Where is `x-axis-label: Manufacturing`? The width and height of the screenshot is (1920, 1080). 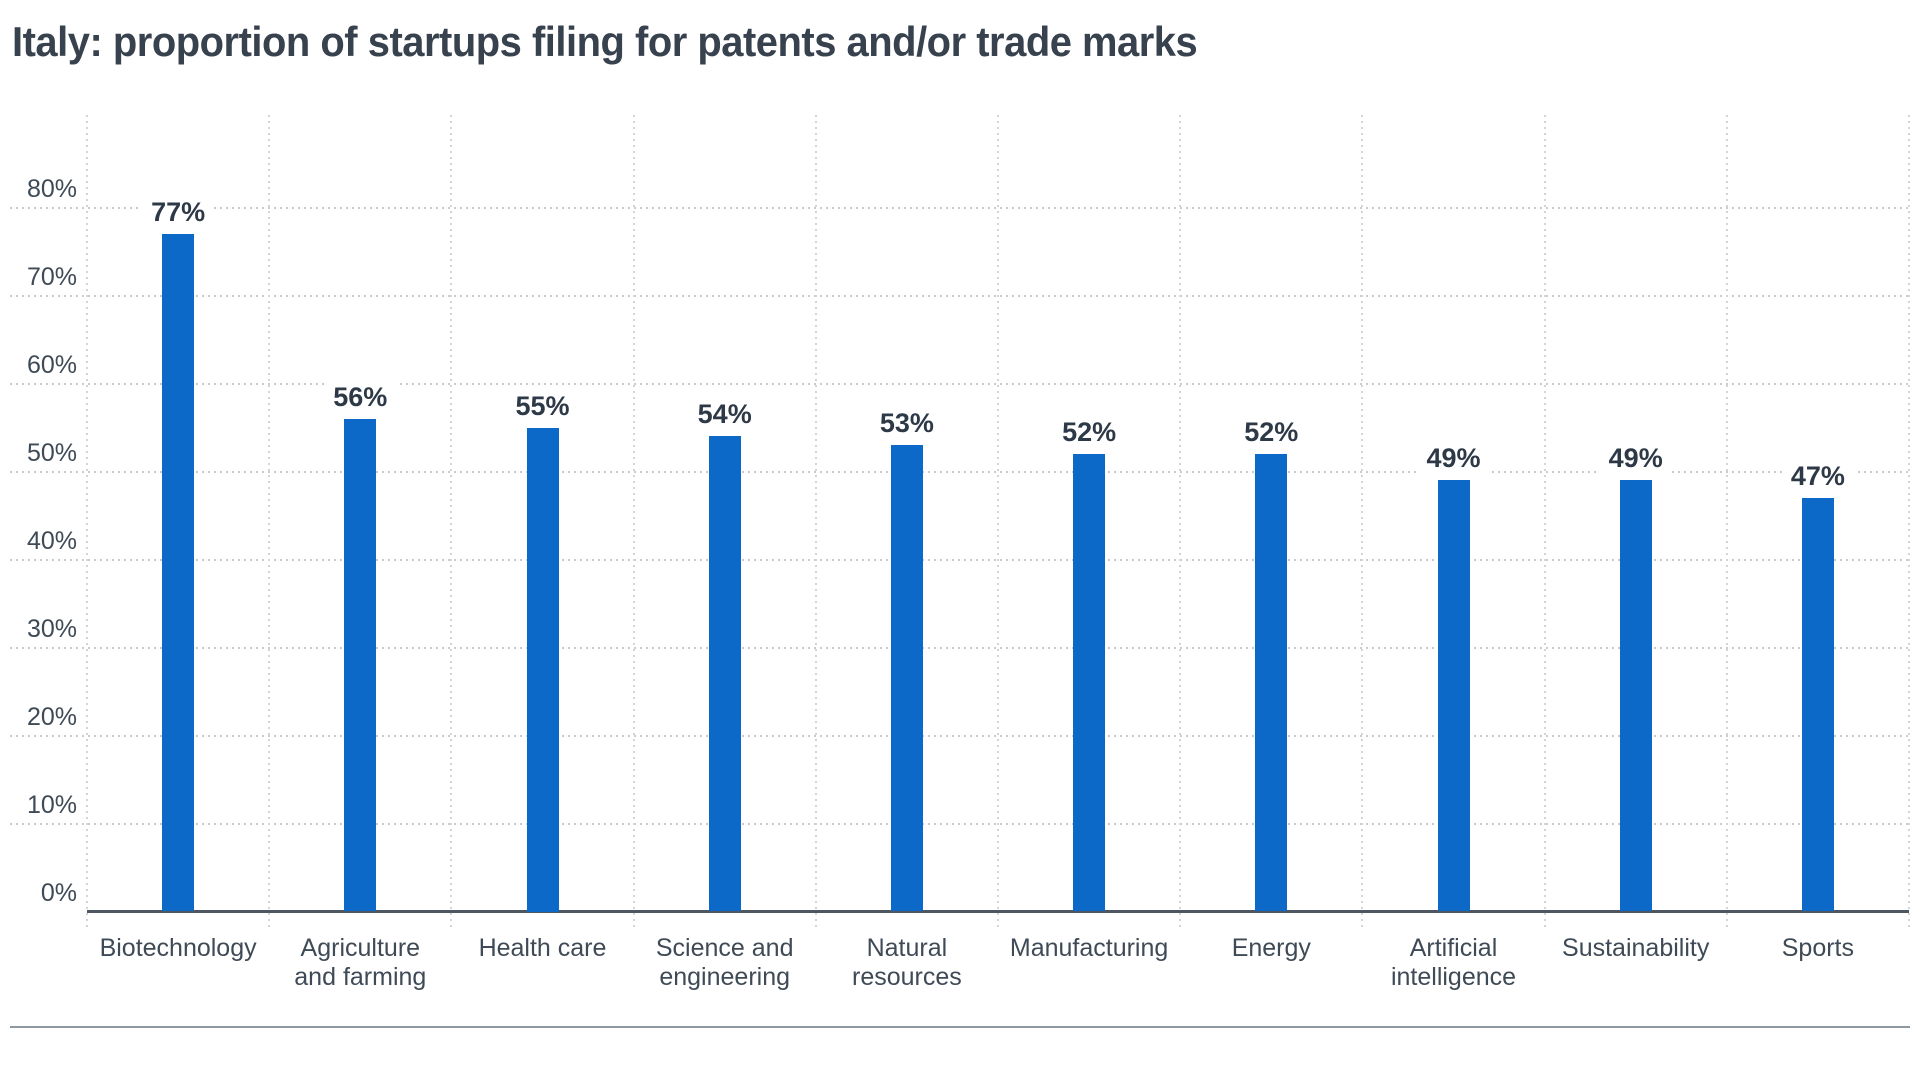 x-axis-label: Manufacturing is located at coordinates (1089, 948).